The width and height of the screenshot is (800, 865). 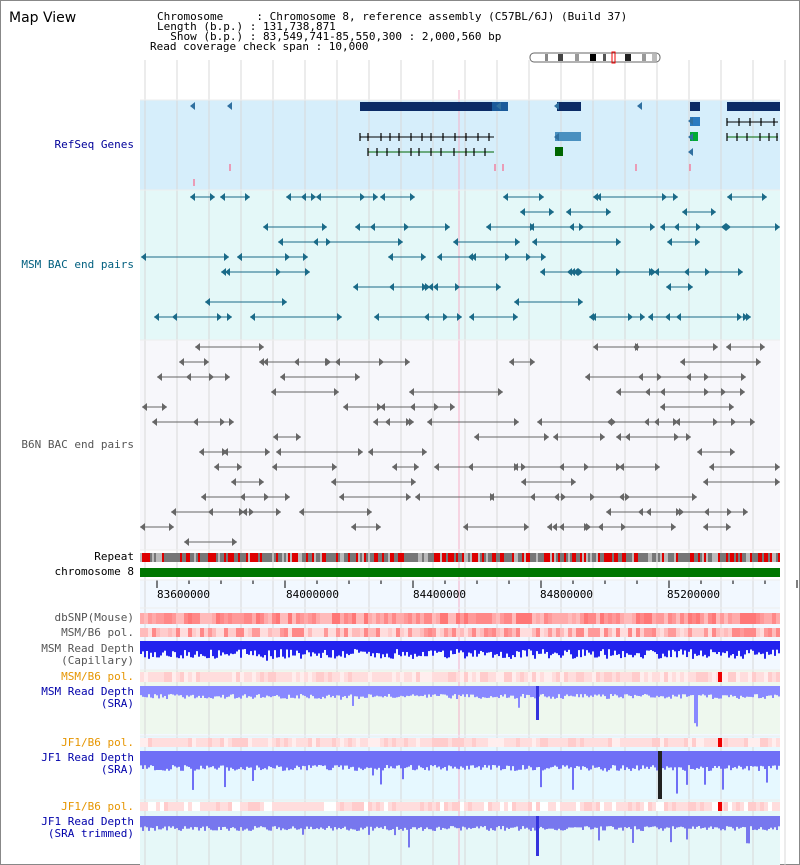 I want to click on track-label-chromosome: chromosome 8, so click(x=94, y=571).